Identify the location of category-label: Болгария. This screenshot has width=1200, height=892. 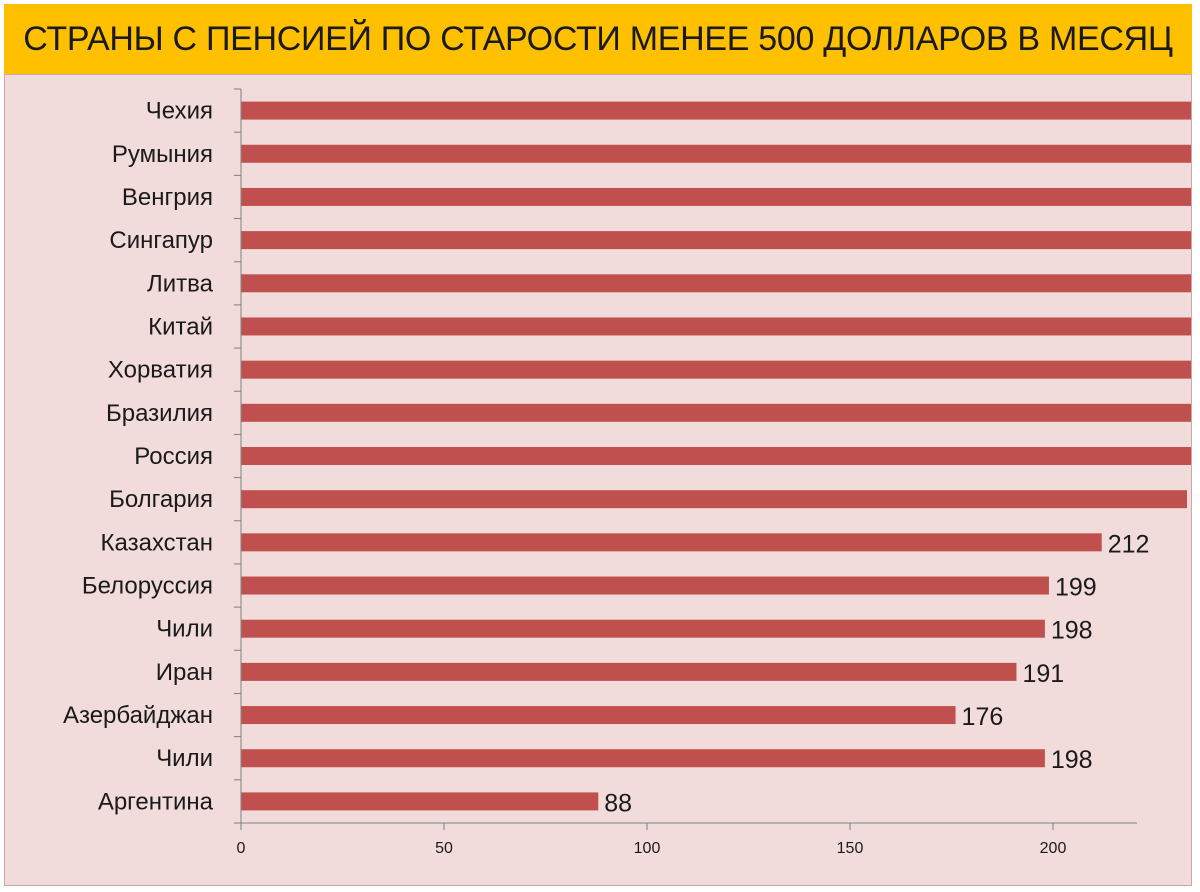
(161, 499).